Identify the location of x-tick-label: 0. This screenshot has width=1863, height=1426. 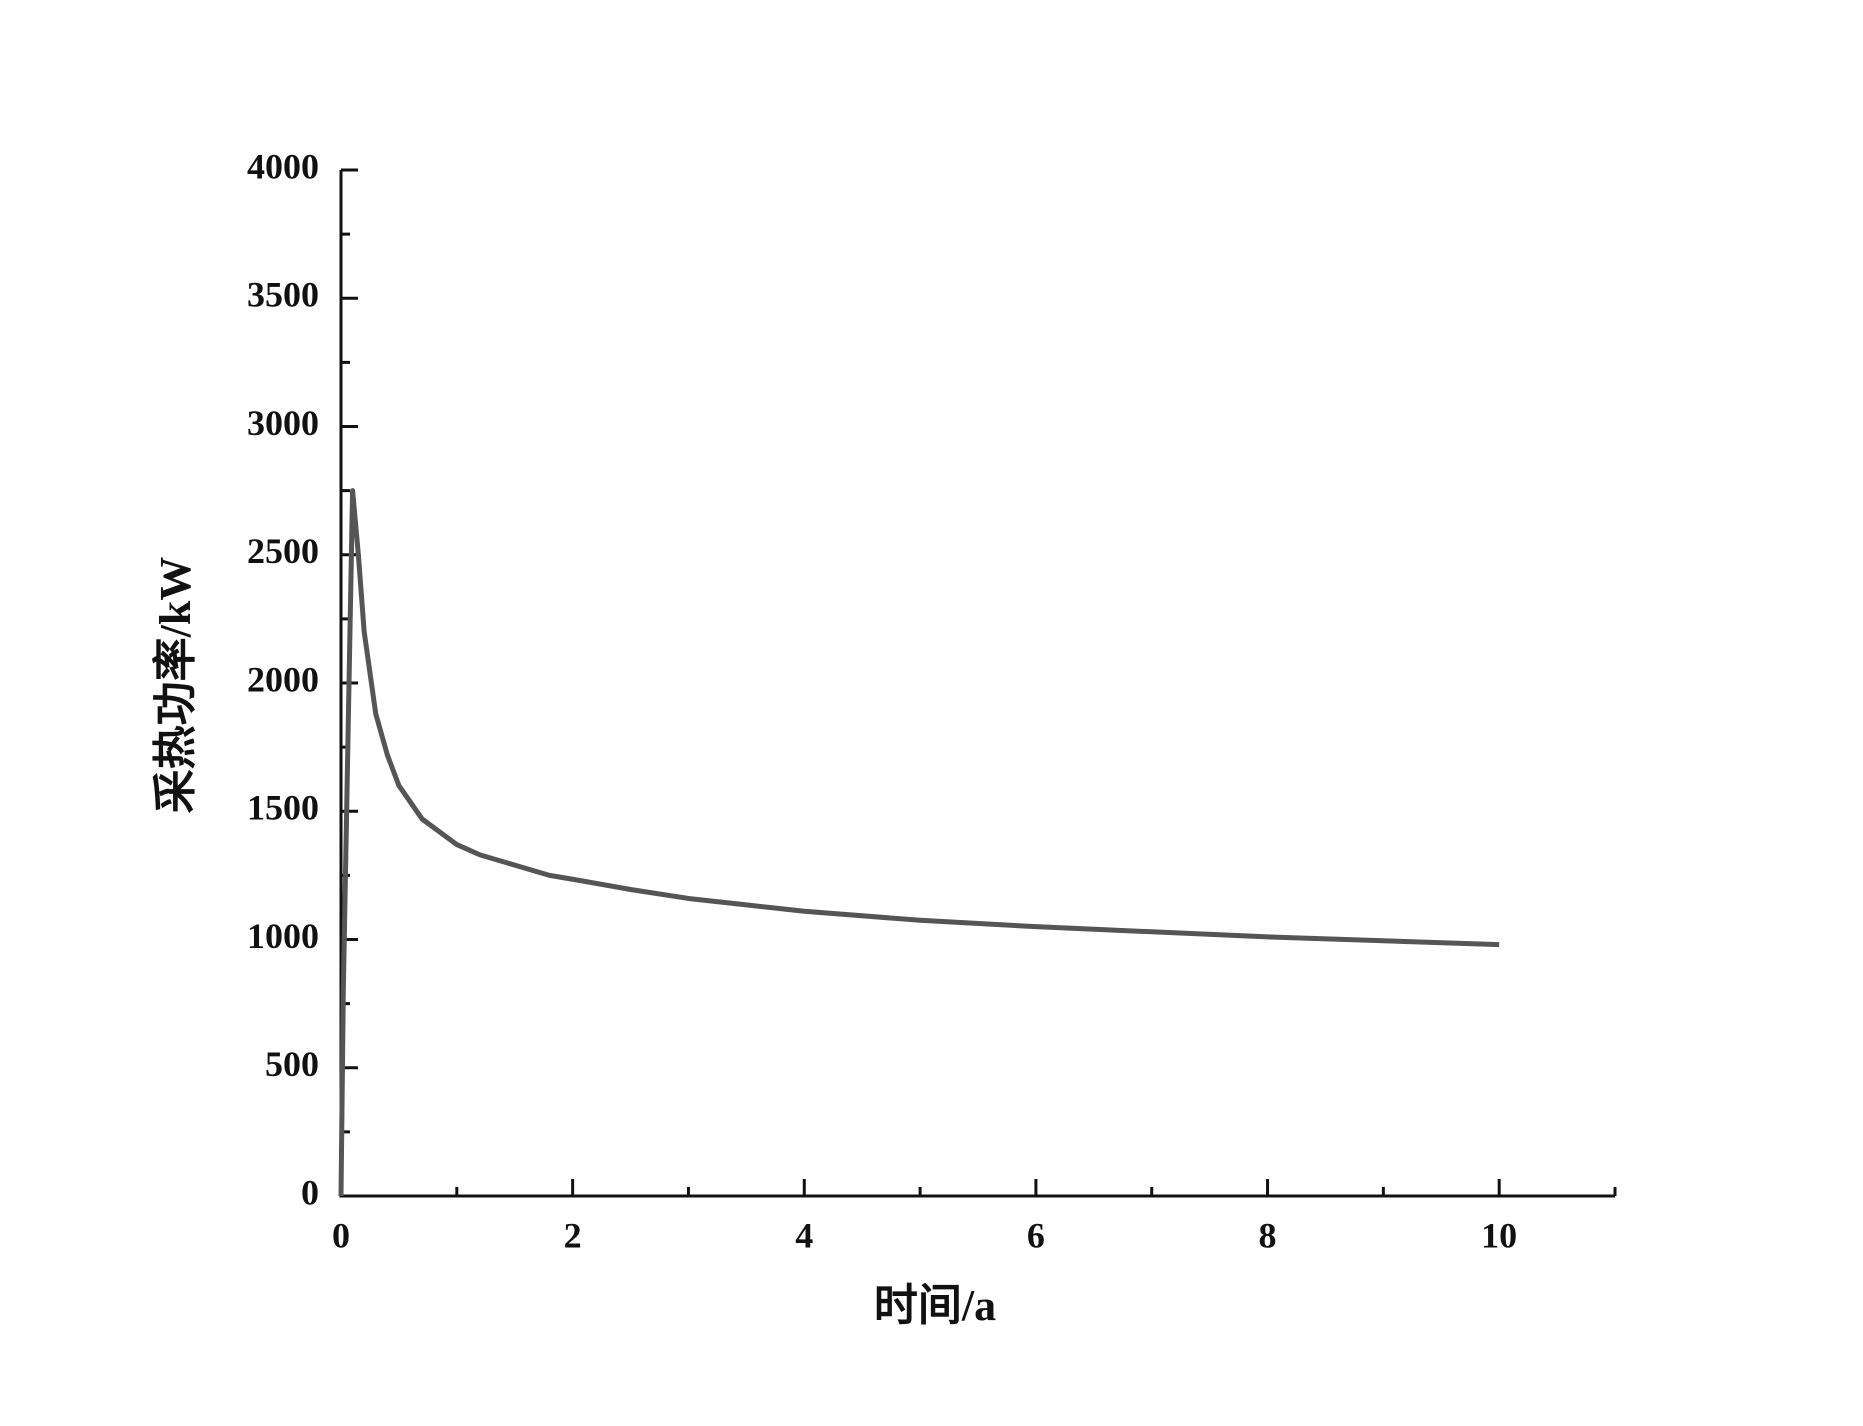
(341, 1235).